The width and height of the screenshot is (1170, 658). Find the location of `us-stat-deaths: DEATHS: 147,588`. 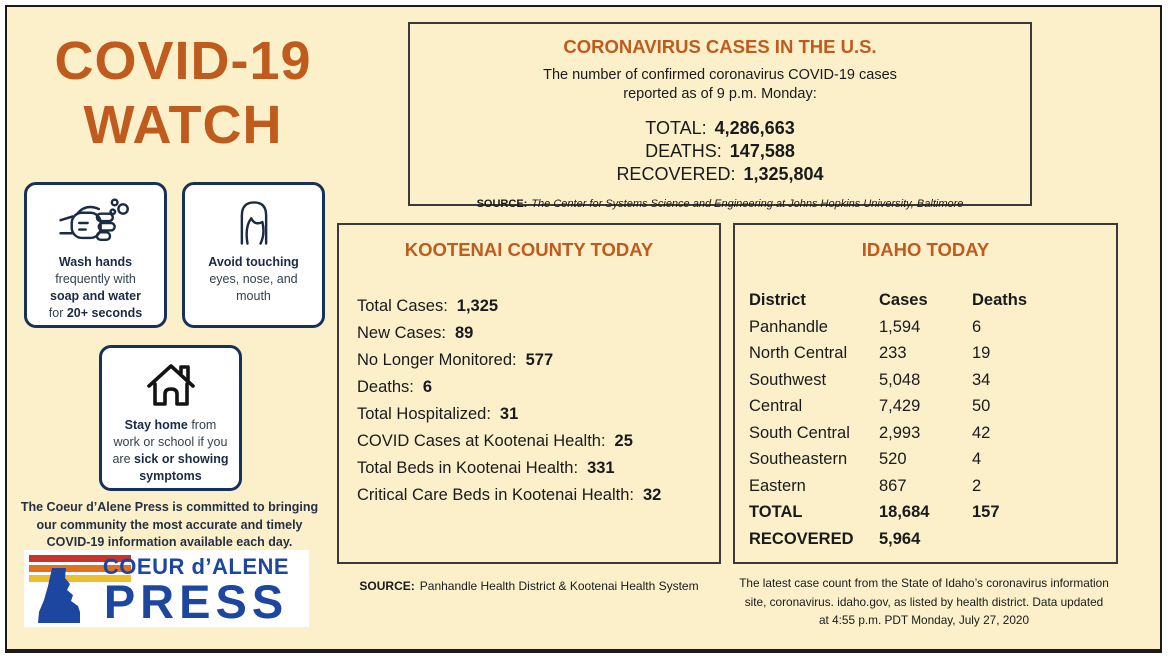

us-stat-deaths: DEATHS: 147,588 is located at coordinates (720, 151).